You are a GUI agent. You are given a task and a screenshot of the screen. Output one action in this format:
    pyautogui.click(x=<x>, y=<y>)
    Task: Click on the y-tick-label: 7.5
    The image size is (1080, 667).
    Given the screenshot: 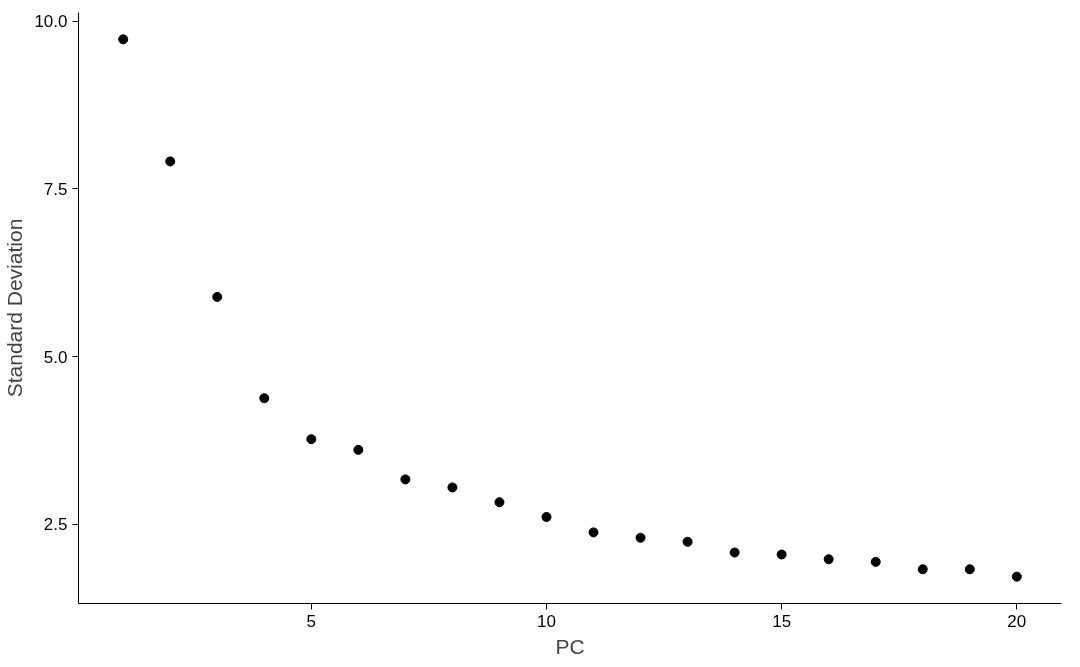 What is the action you would take?
    pyautogui.click(x=55, y=189)
    